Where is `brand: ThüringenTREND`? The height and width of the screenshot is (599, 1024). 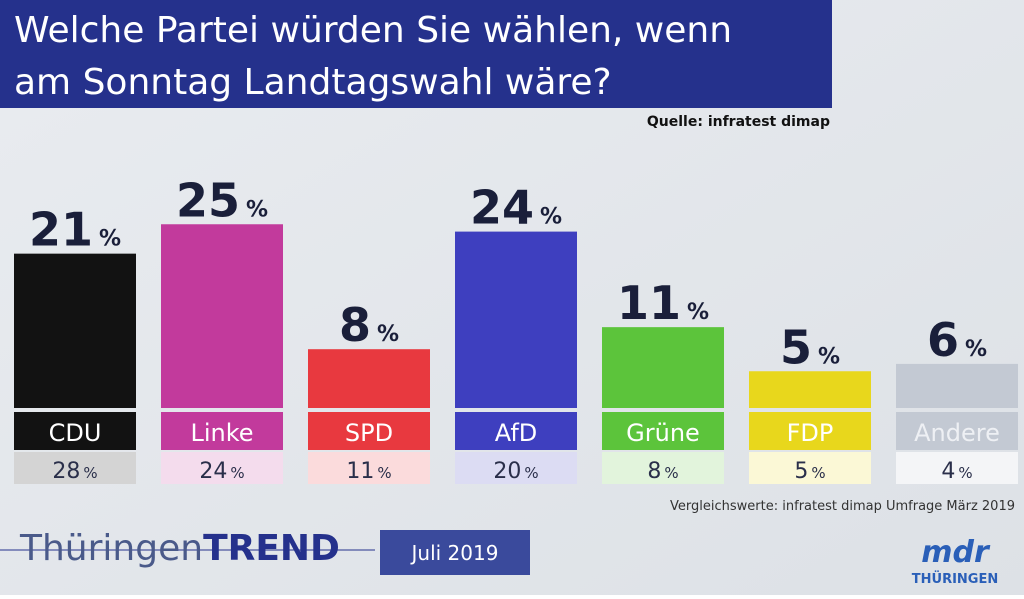
brand: ThüringenTREND is located at coordinates (179, 548).